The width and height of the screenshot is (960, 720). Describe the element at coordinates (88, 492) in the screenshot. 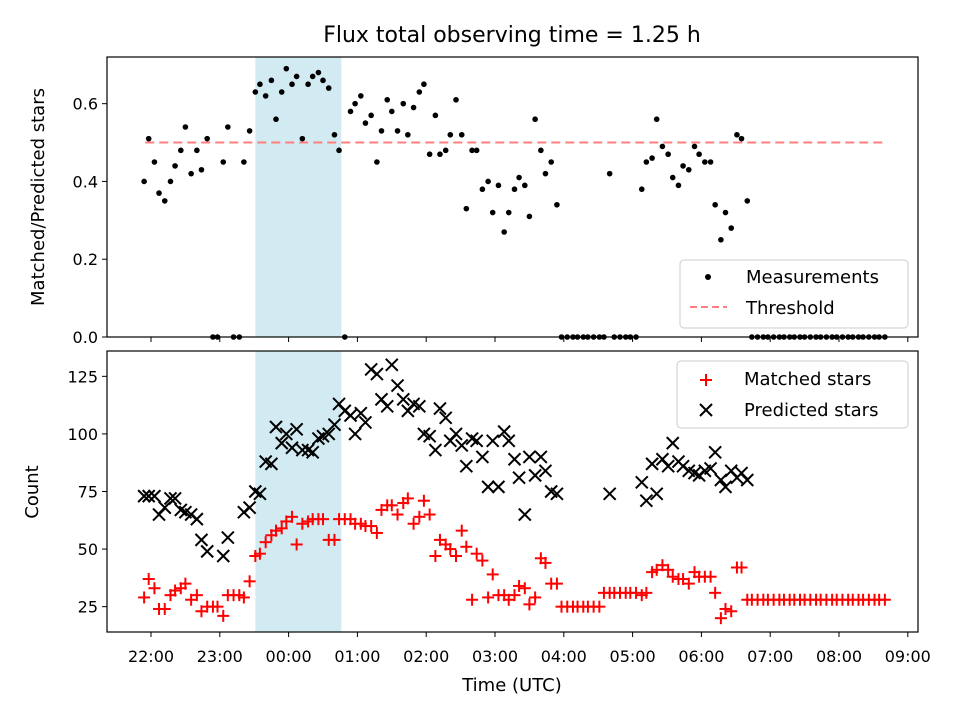

I see `bottom-y-tick-label: 75` at that location.